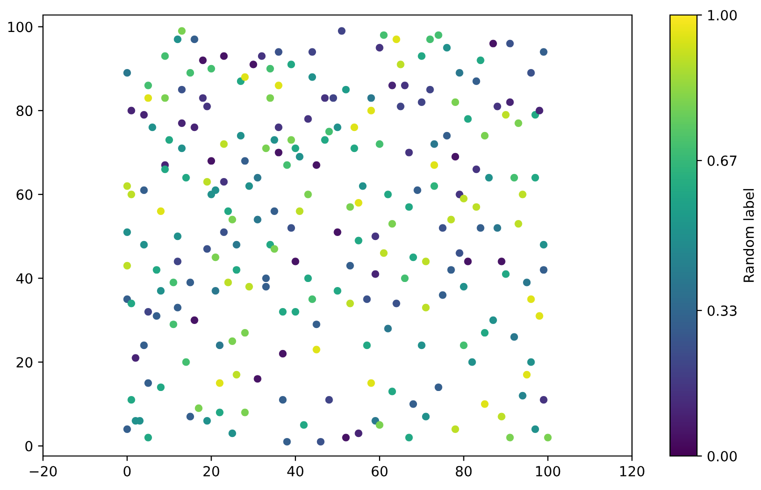 The width and height of the screenshot is (761, 490). What do you see at coordinates (722, 161) in the screenshot?
I see `color-bar-label: 0.67` at bounding box center [722, 161].